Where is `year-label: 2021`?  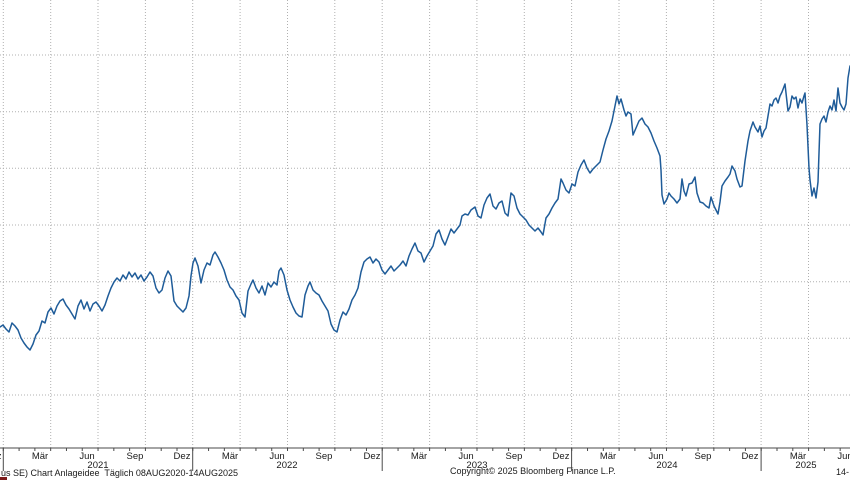 year-label: 2021 is located at coordinates (97, 465).